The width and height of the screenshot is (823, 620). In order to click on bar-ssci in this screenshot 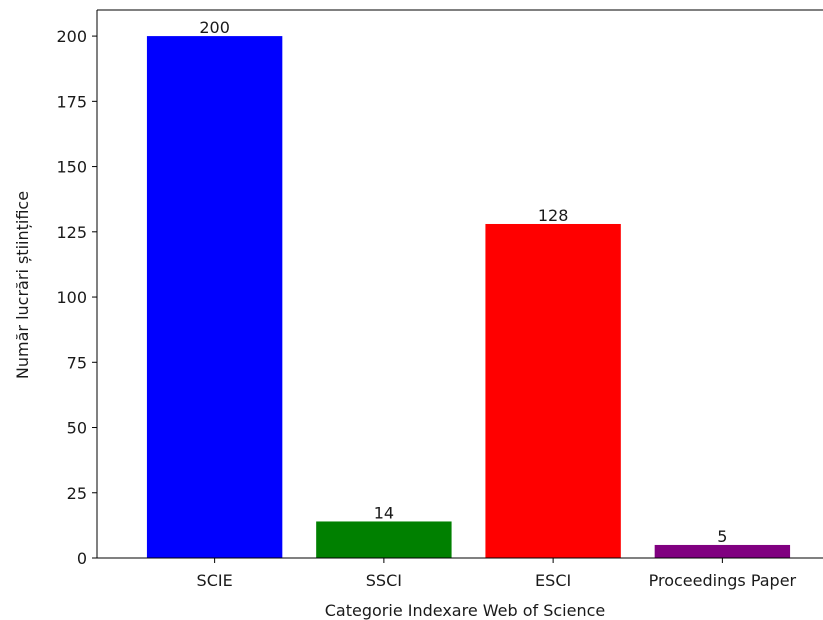, I will do `click(384, 539)`.